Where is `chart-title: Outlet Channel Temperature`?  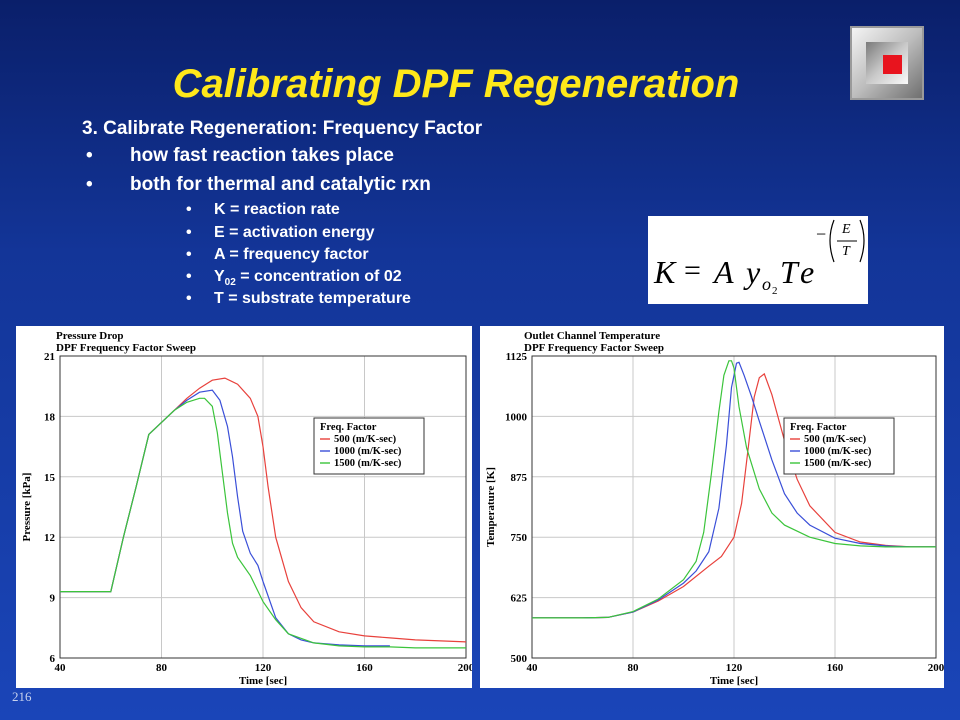 chart-title: Outlet Channel Temperature is located at coordinates (592, 336).